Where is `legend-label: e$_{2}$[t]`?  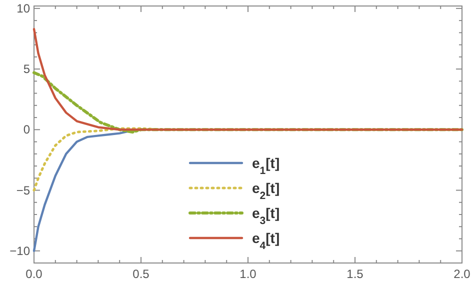
legend-label: e$_{2}$[t] is located at coordinates (266, 191).